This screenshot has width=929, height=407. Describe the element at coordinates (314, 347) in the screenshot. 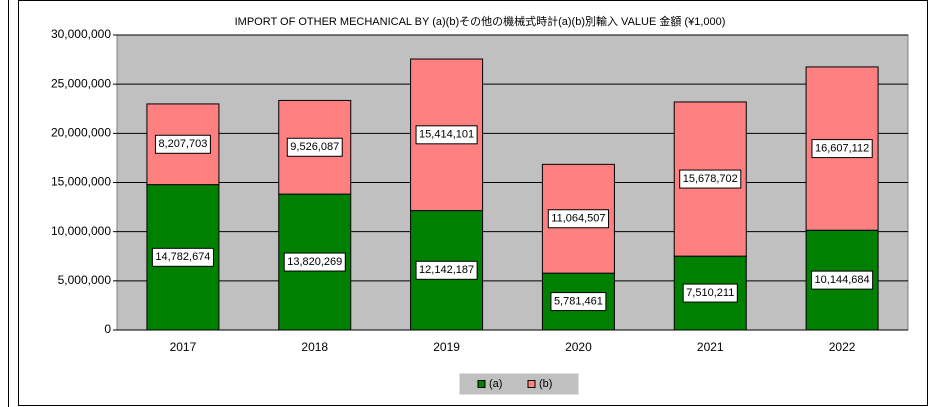

I see `x-tick-label: 2018` at that location.